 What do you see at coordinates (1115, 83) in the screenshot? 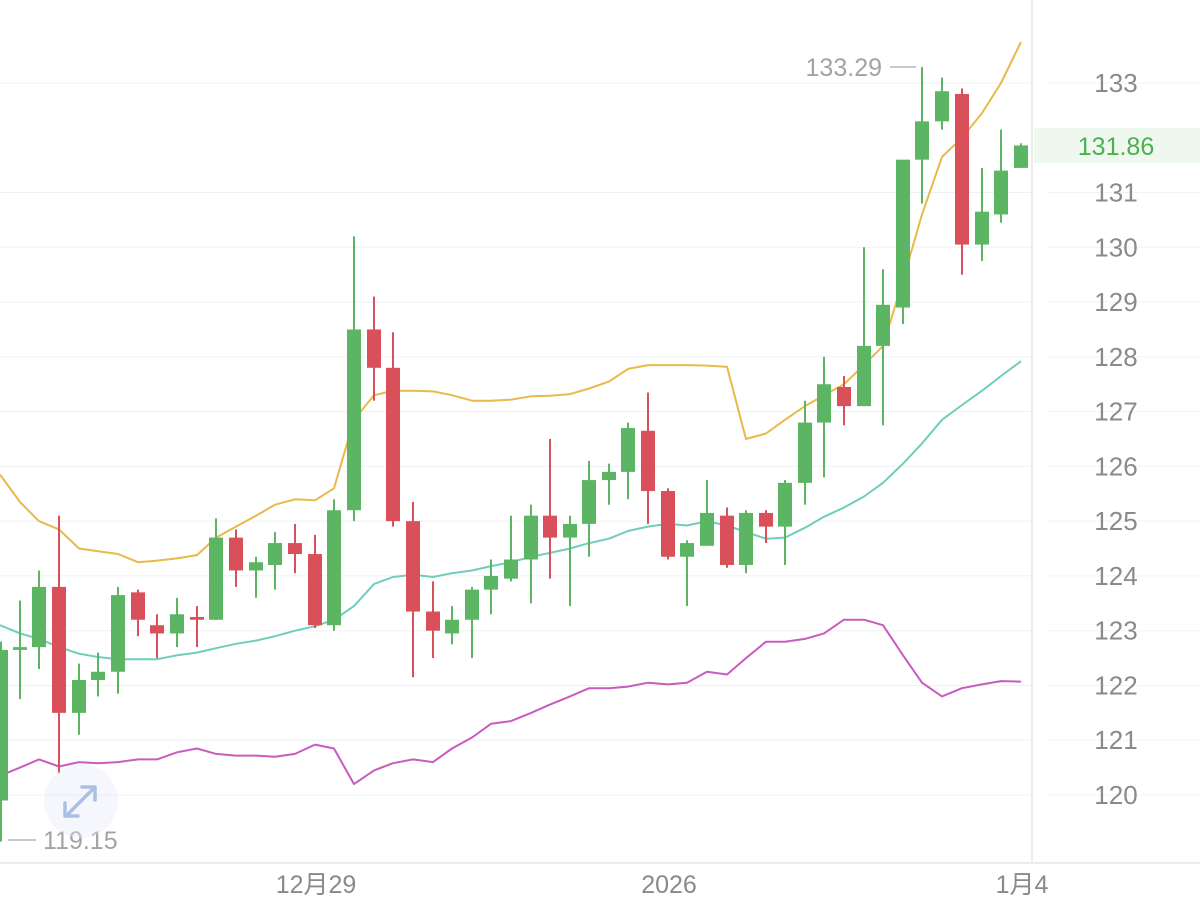
I see `y-tick-label: 133` at bounding box center [1115, 83].